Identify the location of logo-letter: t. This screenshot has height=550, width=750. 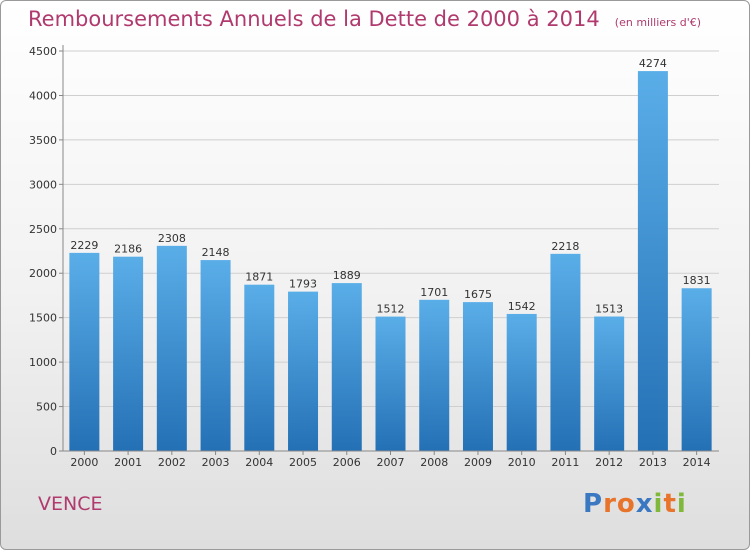
(670, 504).